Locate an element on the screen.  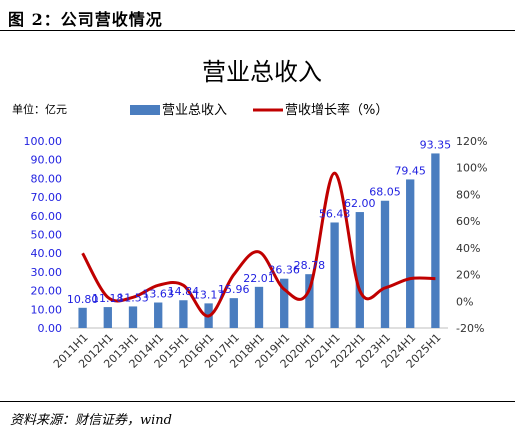
top-rule is located at coordinates (257, 30).